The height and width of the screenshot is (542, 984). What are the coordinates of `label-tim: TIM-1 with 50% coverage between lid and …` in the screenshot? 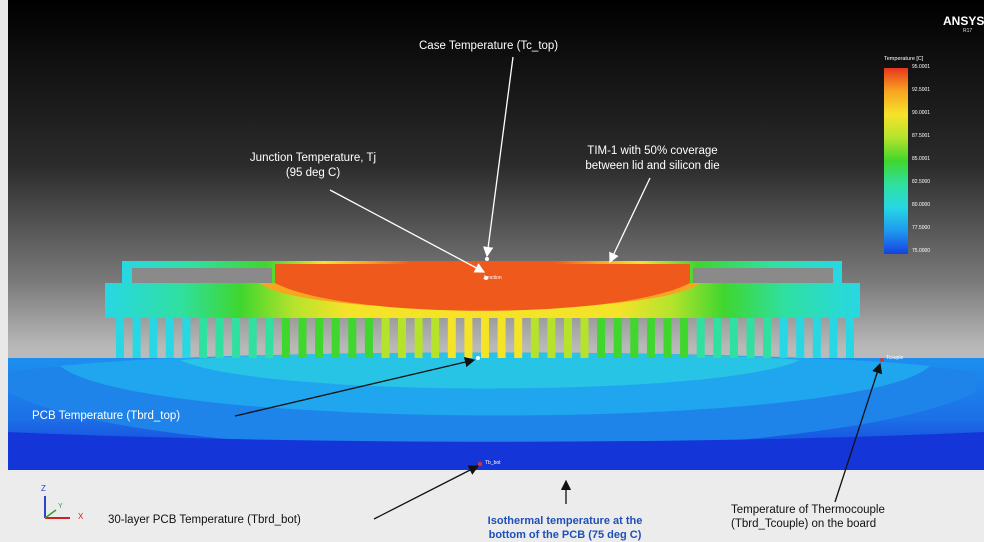 It's located at (652, 159).